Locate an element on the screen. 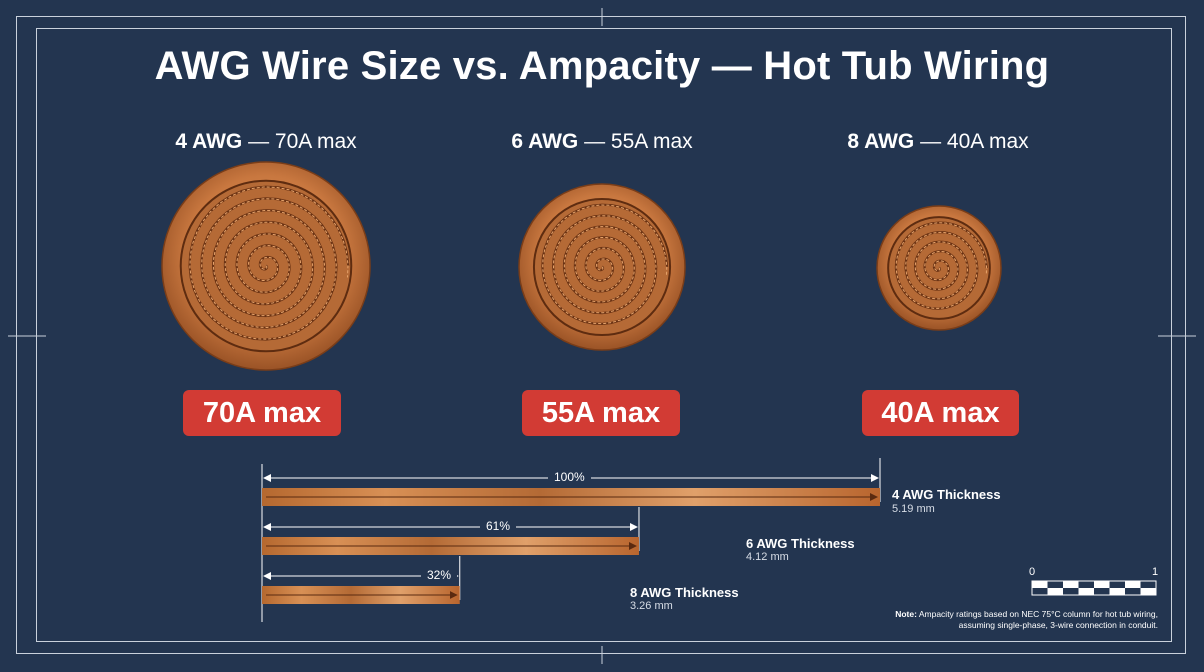 This screenshot has height=672, width=1204. gauge-label: 6 AWG is located at coordinates (545, 141).